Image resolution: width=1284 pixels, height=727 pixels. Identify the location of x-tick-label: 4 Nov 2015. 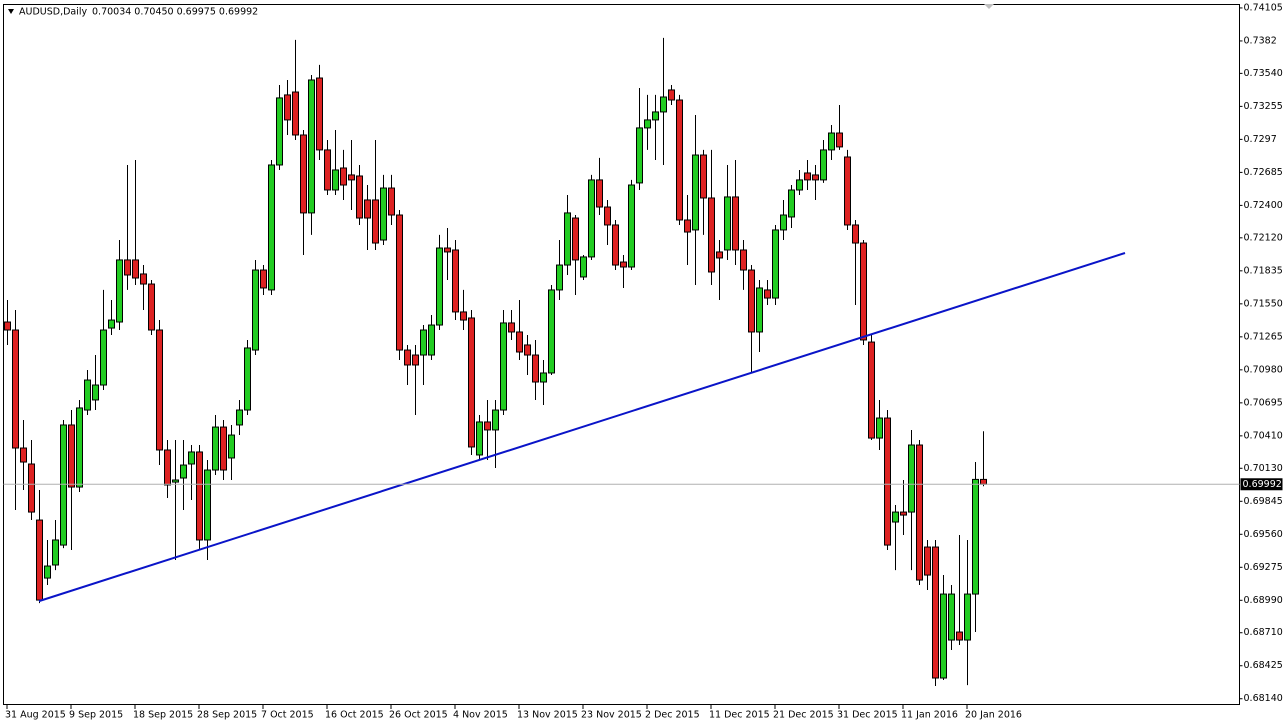
(480, 715).